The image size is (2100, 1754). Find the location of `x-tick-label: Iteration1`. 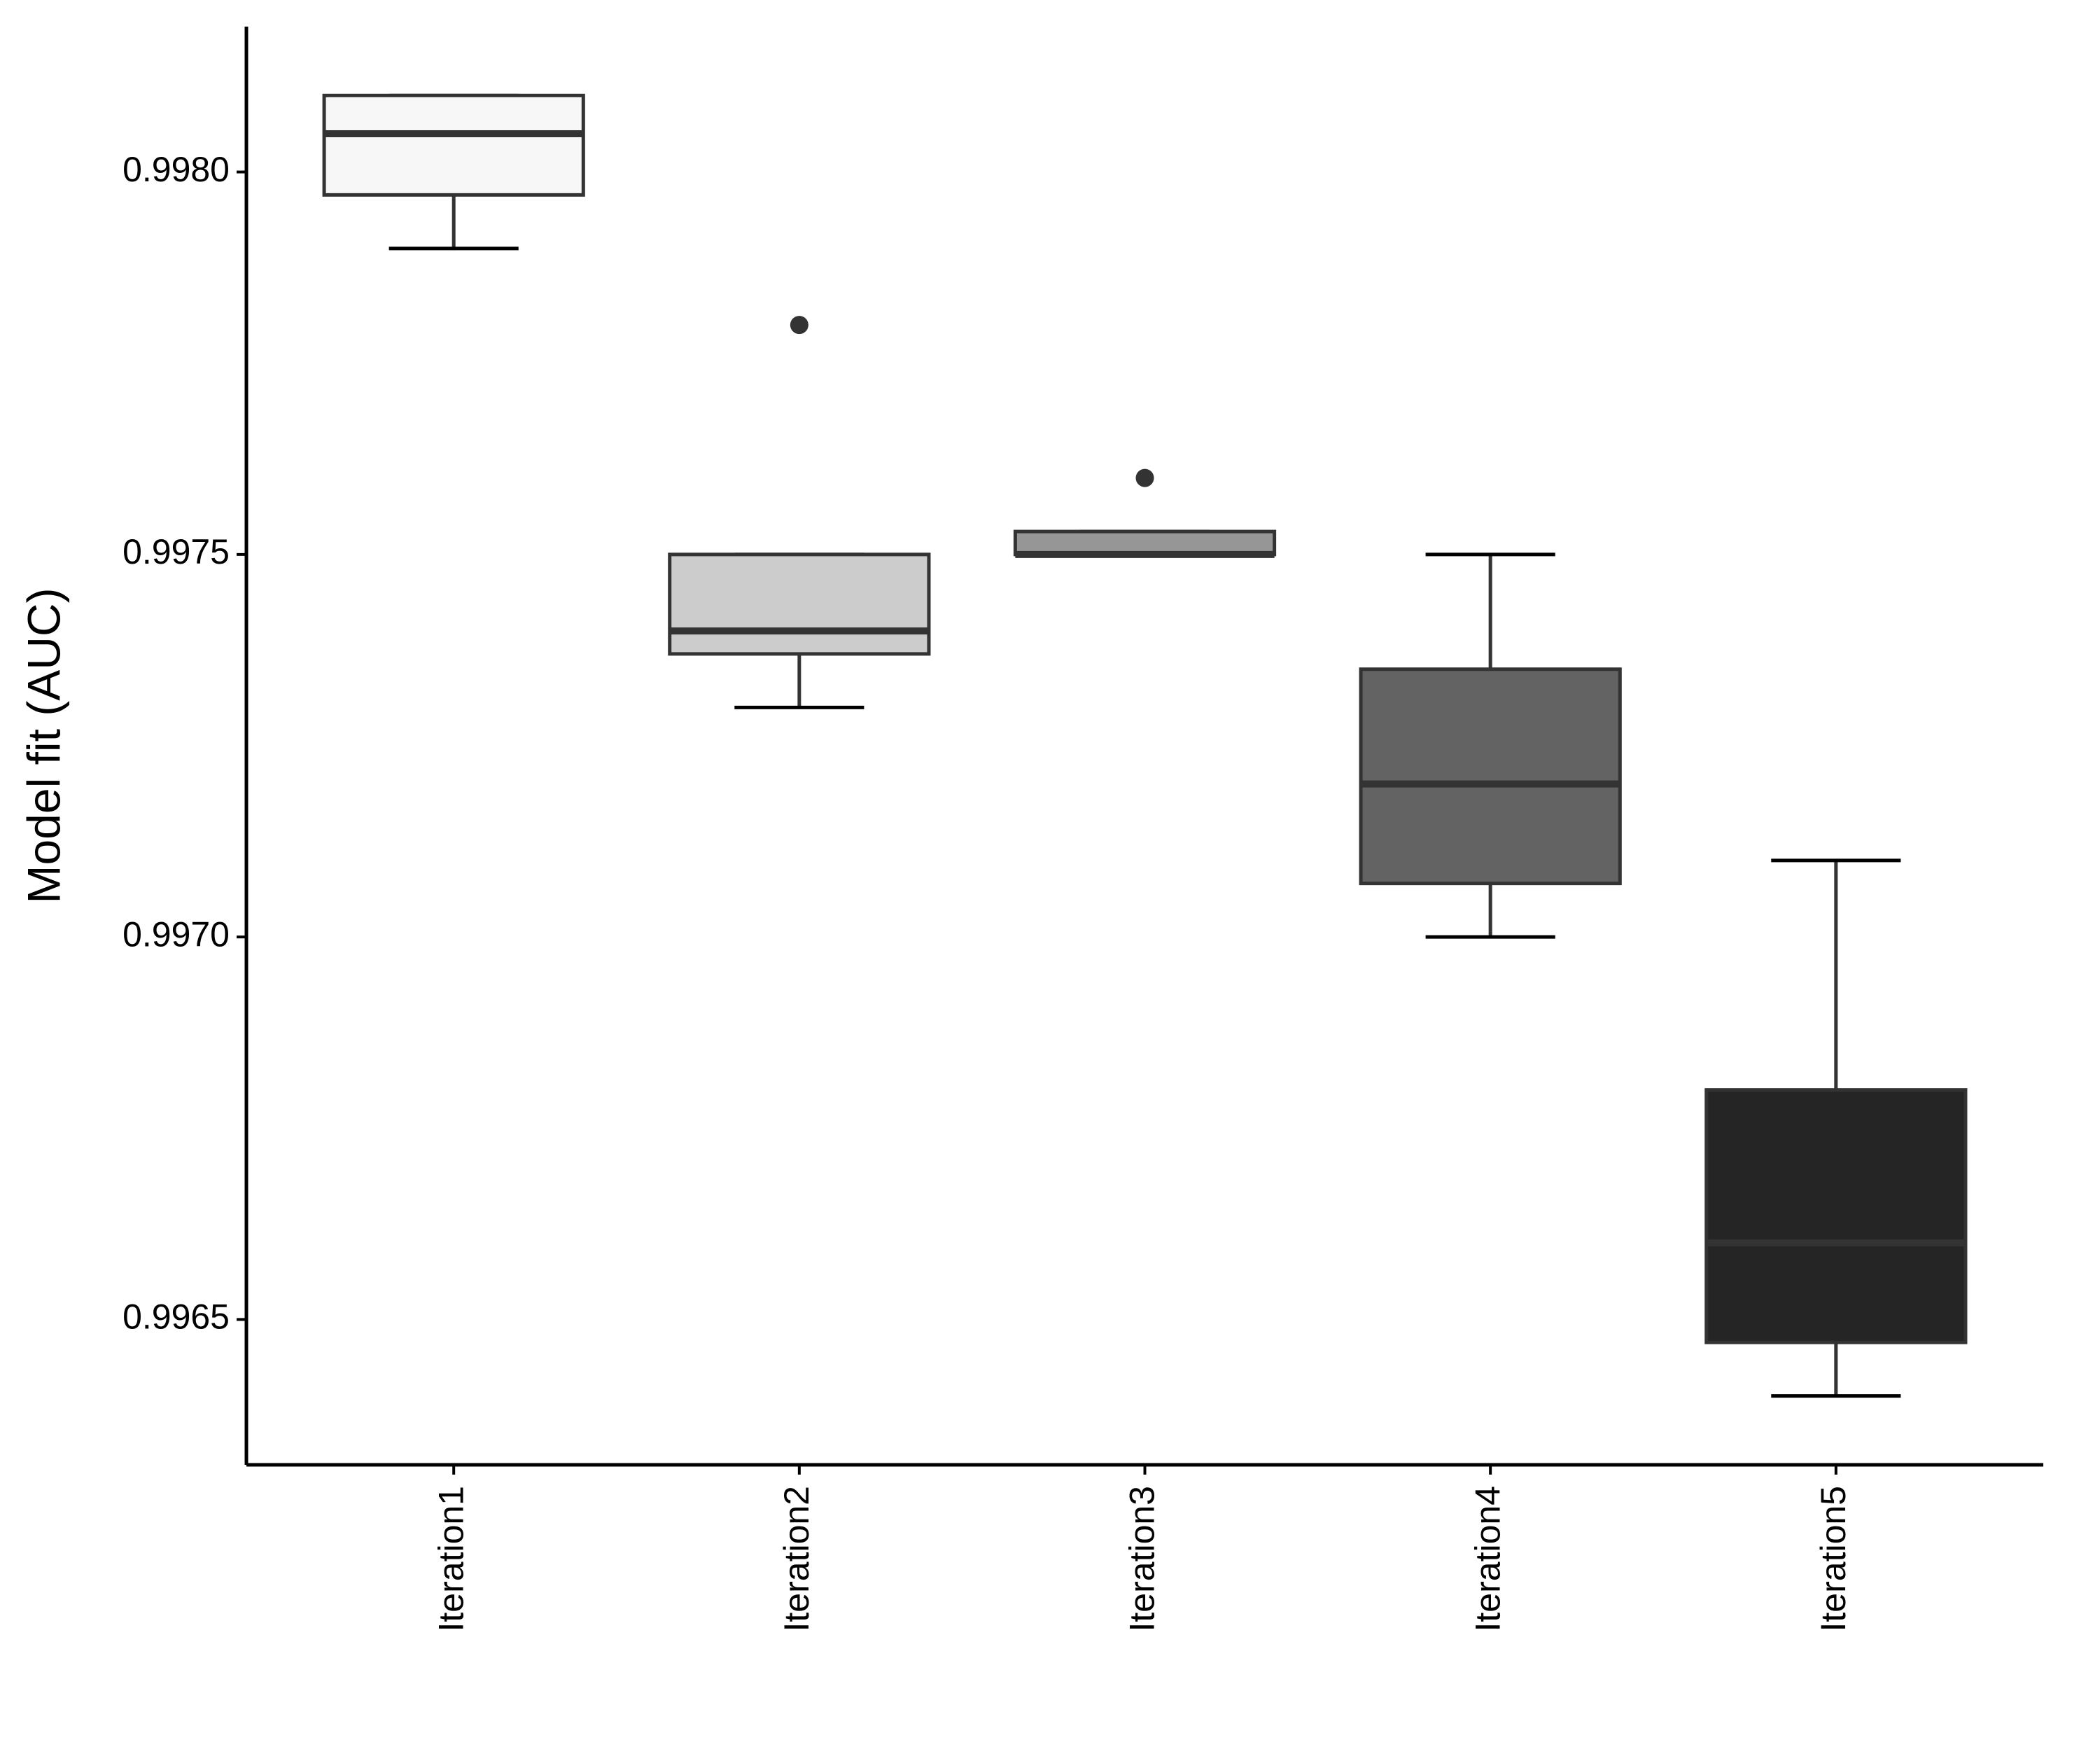

x-tick-label: Iteration1 is located at coordinates (450, 1558).